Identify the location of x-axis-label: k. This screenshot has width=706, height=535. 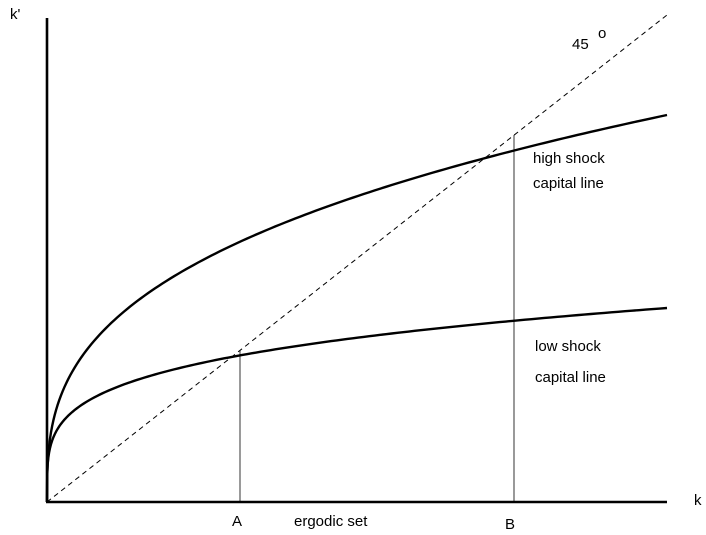
(698, 500).